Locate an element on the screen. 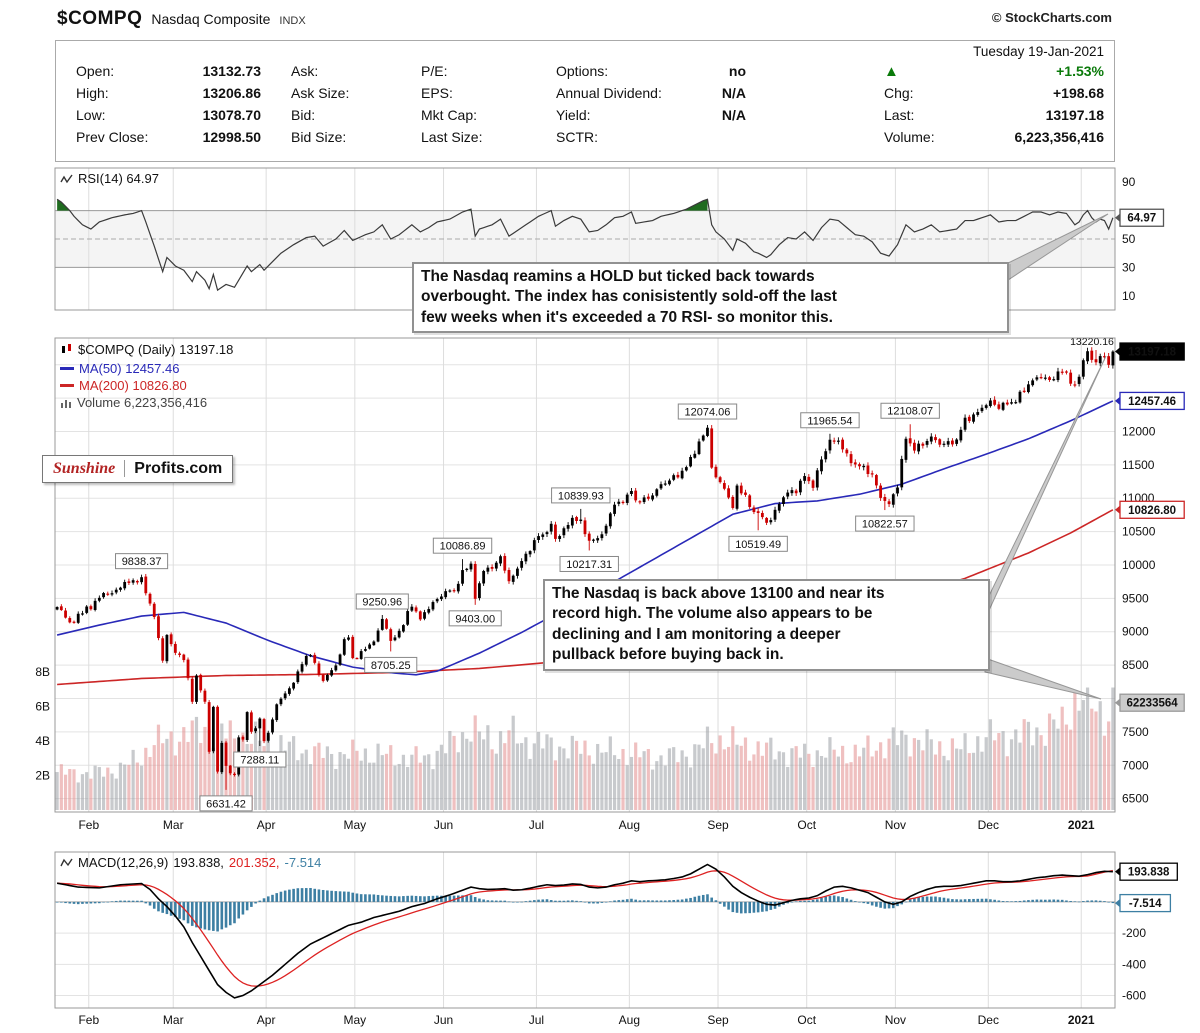  svg-text: 6631.42 is located at coordinates (226, 804).